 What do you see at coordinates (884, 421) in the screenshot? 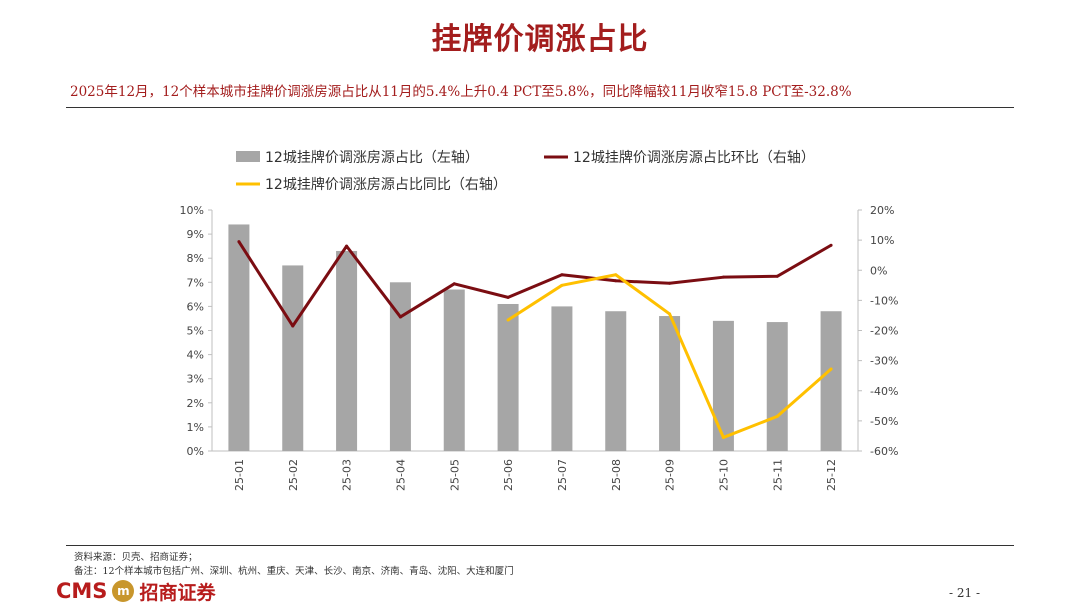
I see `right-tick-label: -50%` at bounding box center [884, 421].